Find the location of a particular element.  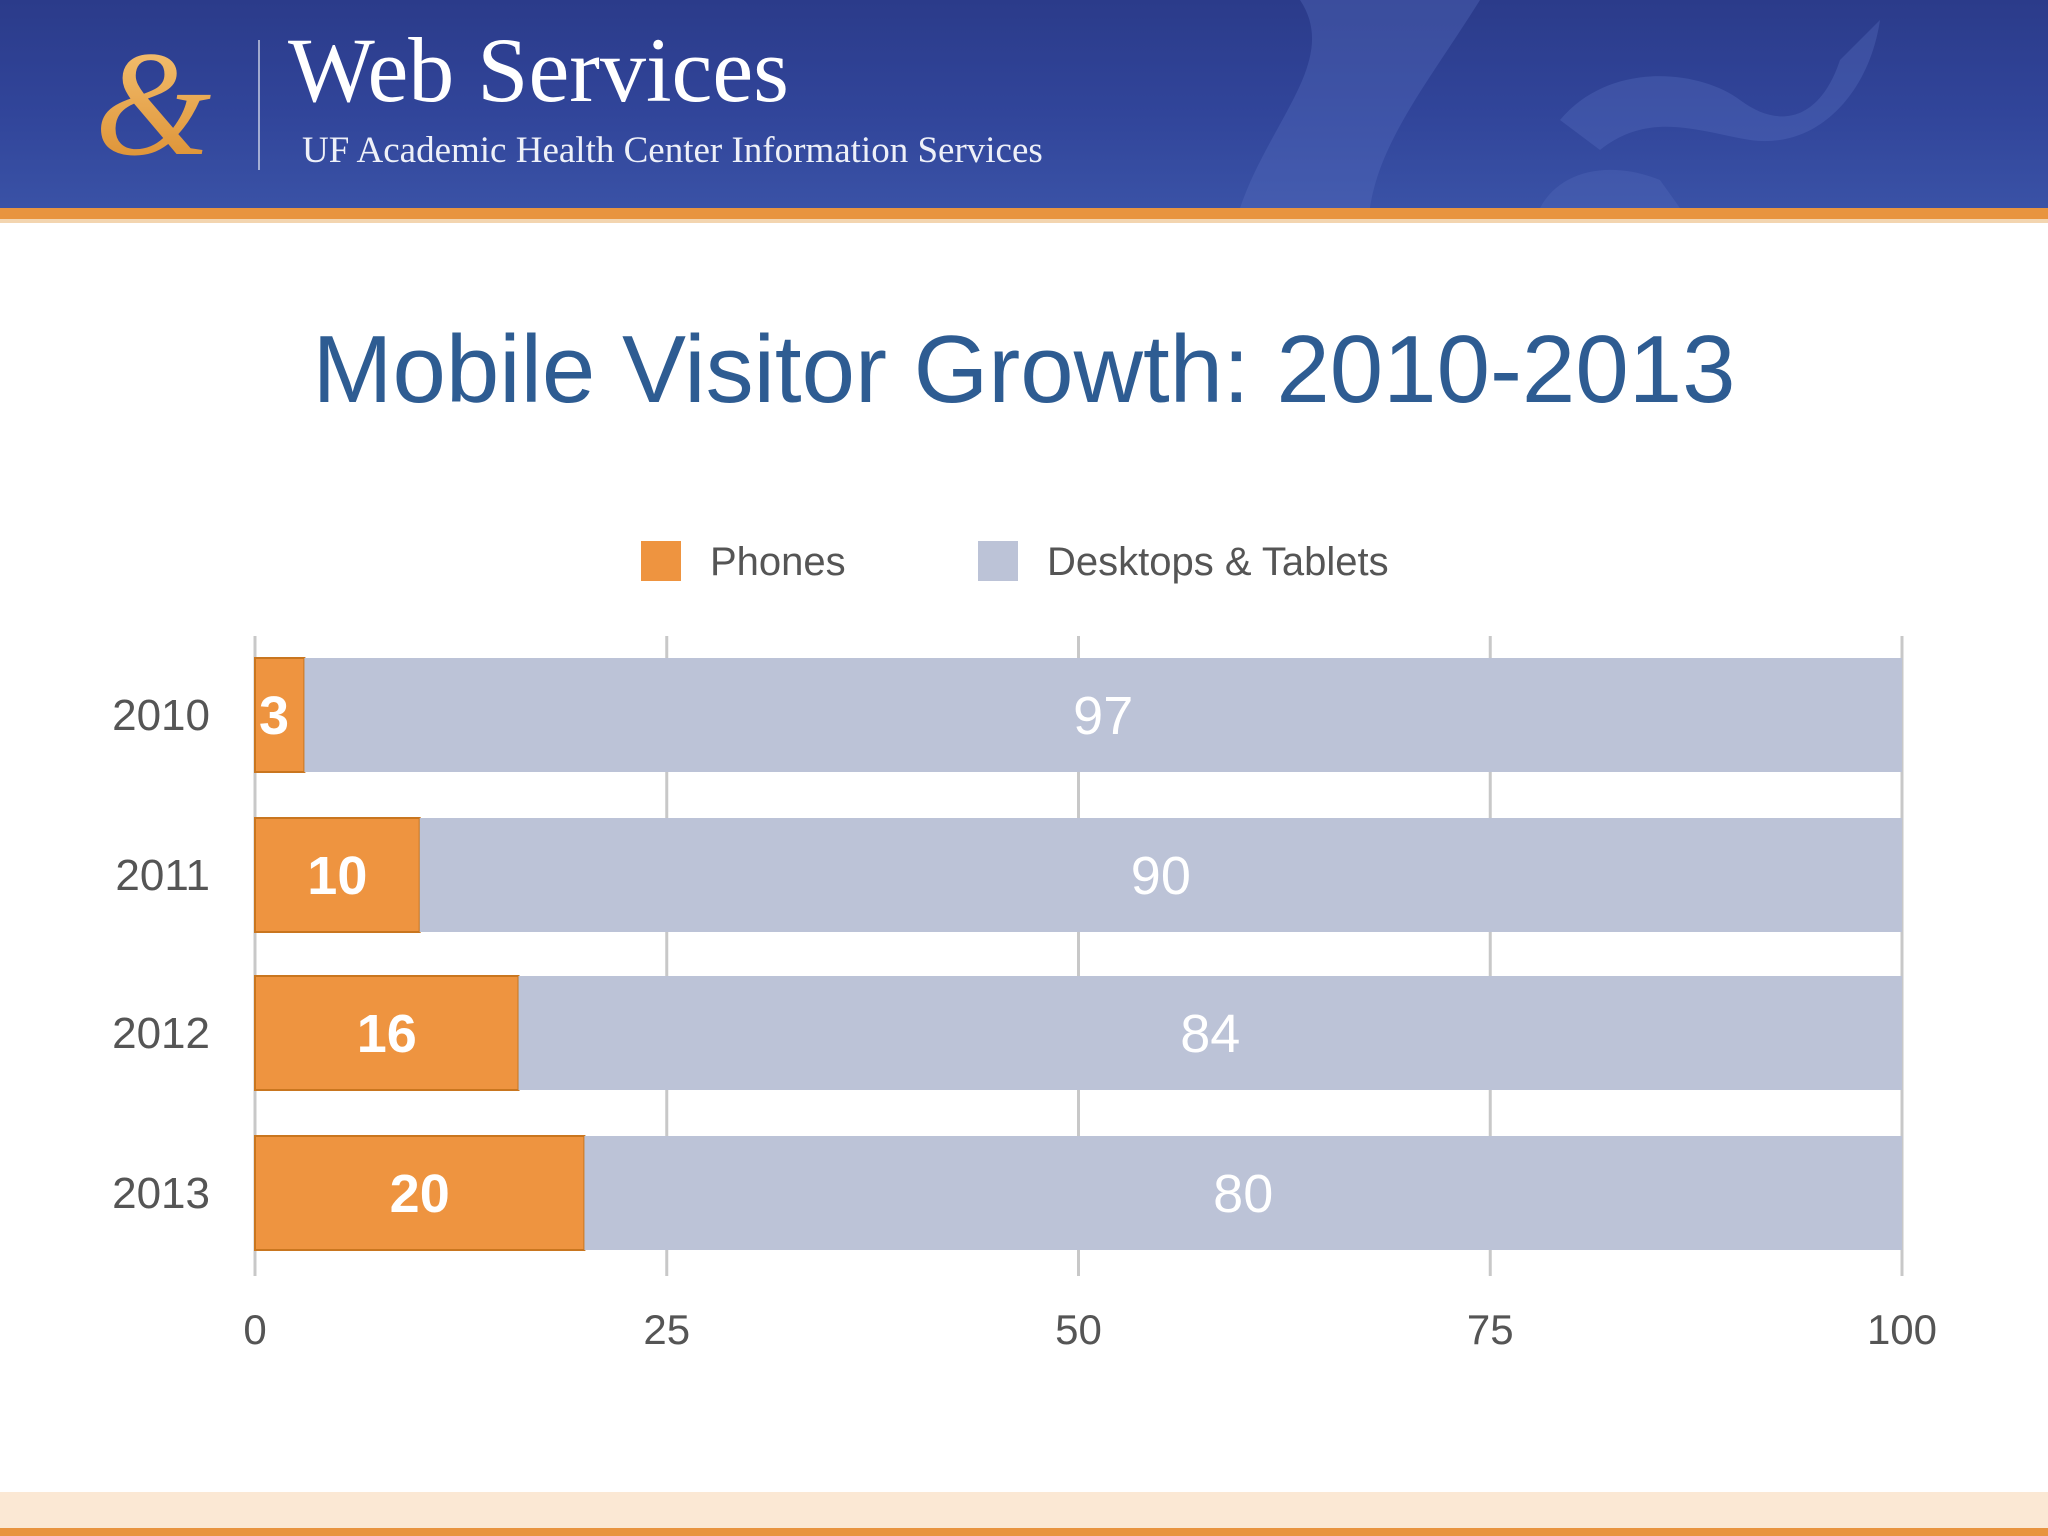

data-label-desktops-tablets: 90 is located at coordinates (1161, 876).